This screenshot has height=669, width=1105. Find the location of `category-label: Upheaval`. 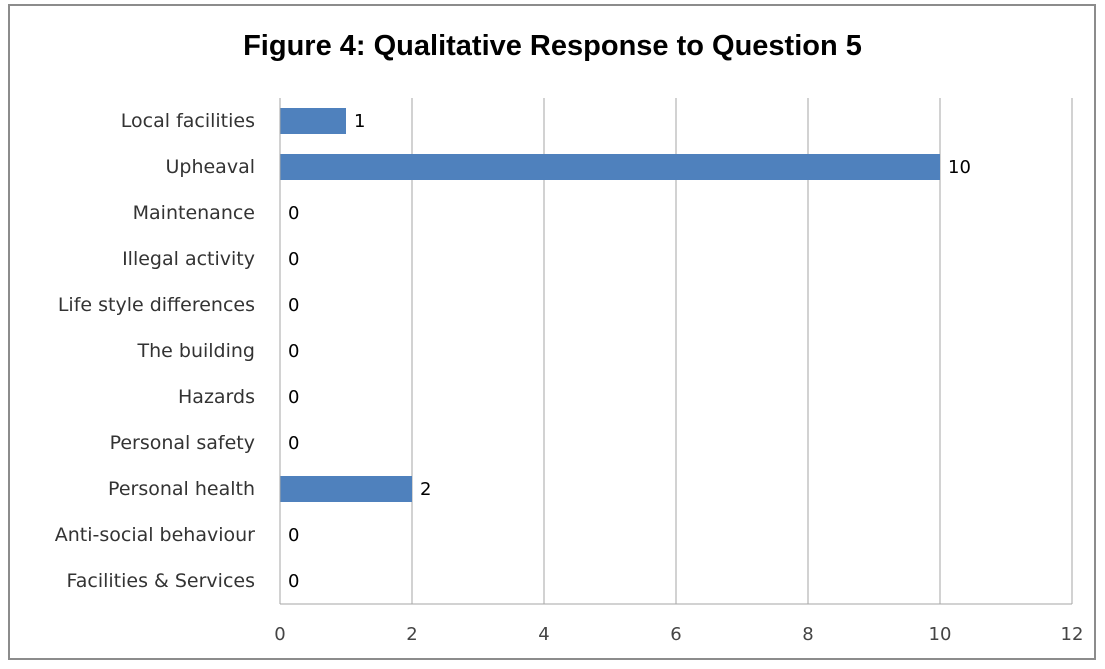

category-label: Upheaval is located at coordinates (210, 167).